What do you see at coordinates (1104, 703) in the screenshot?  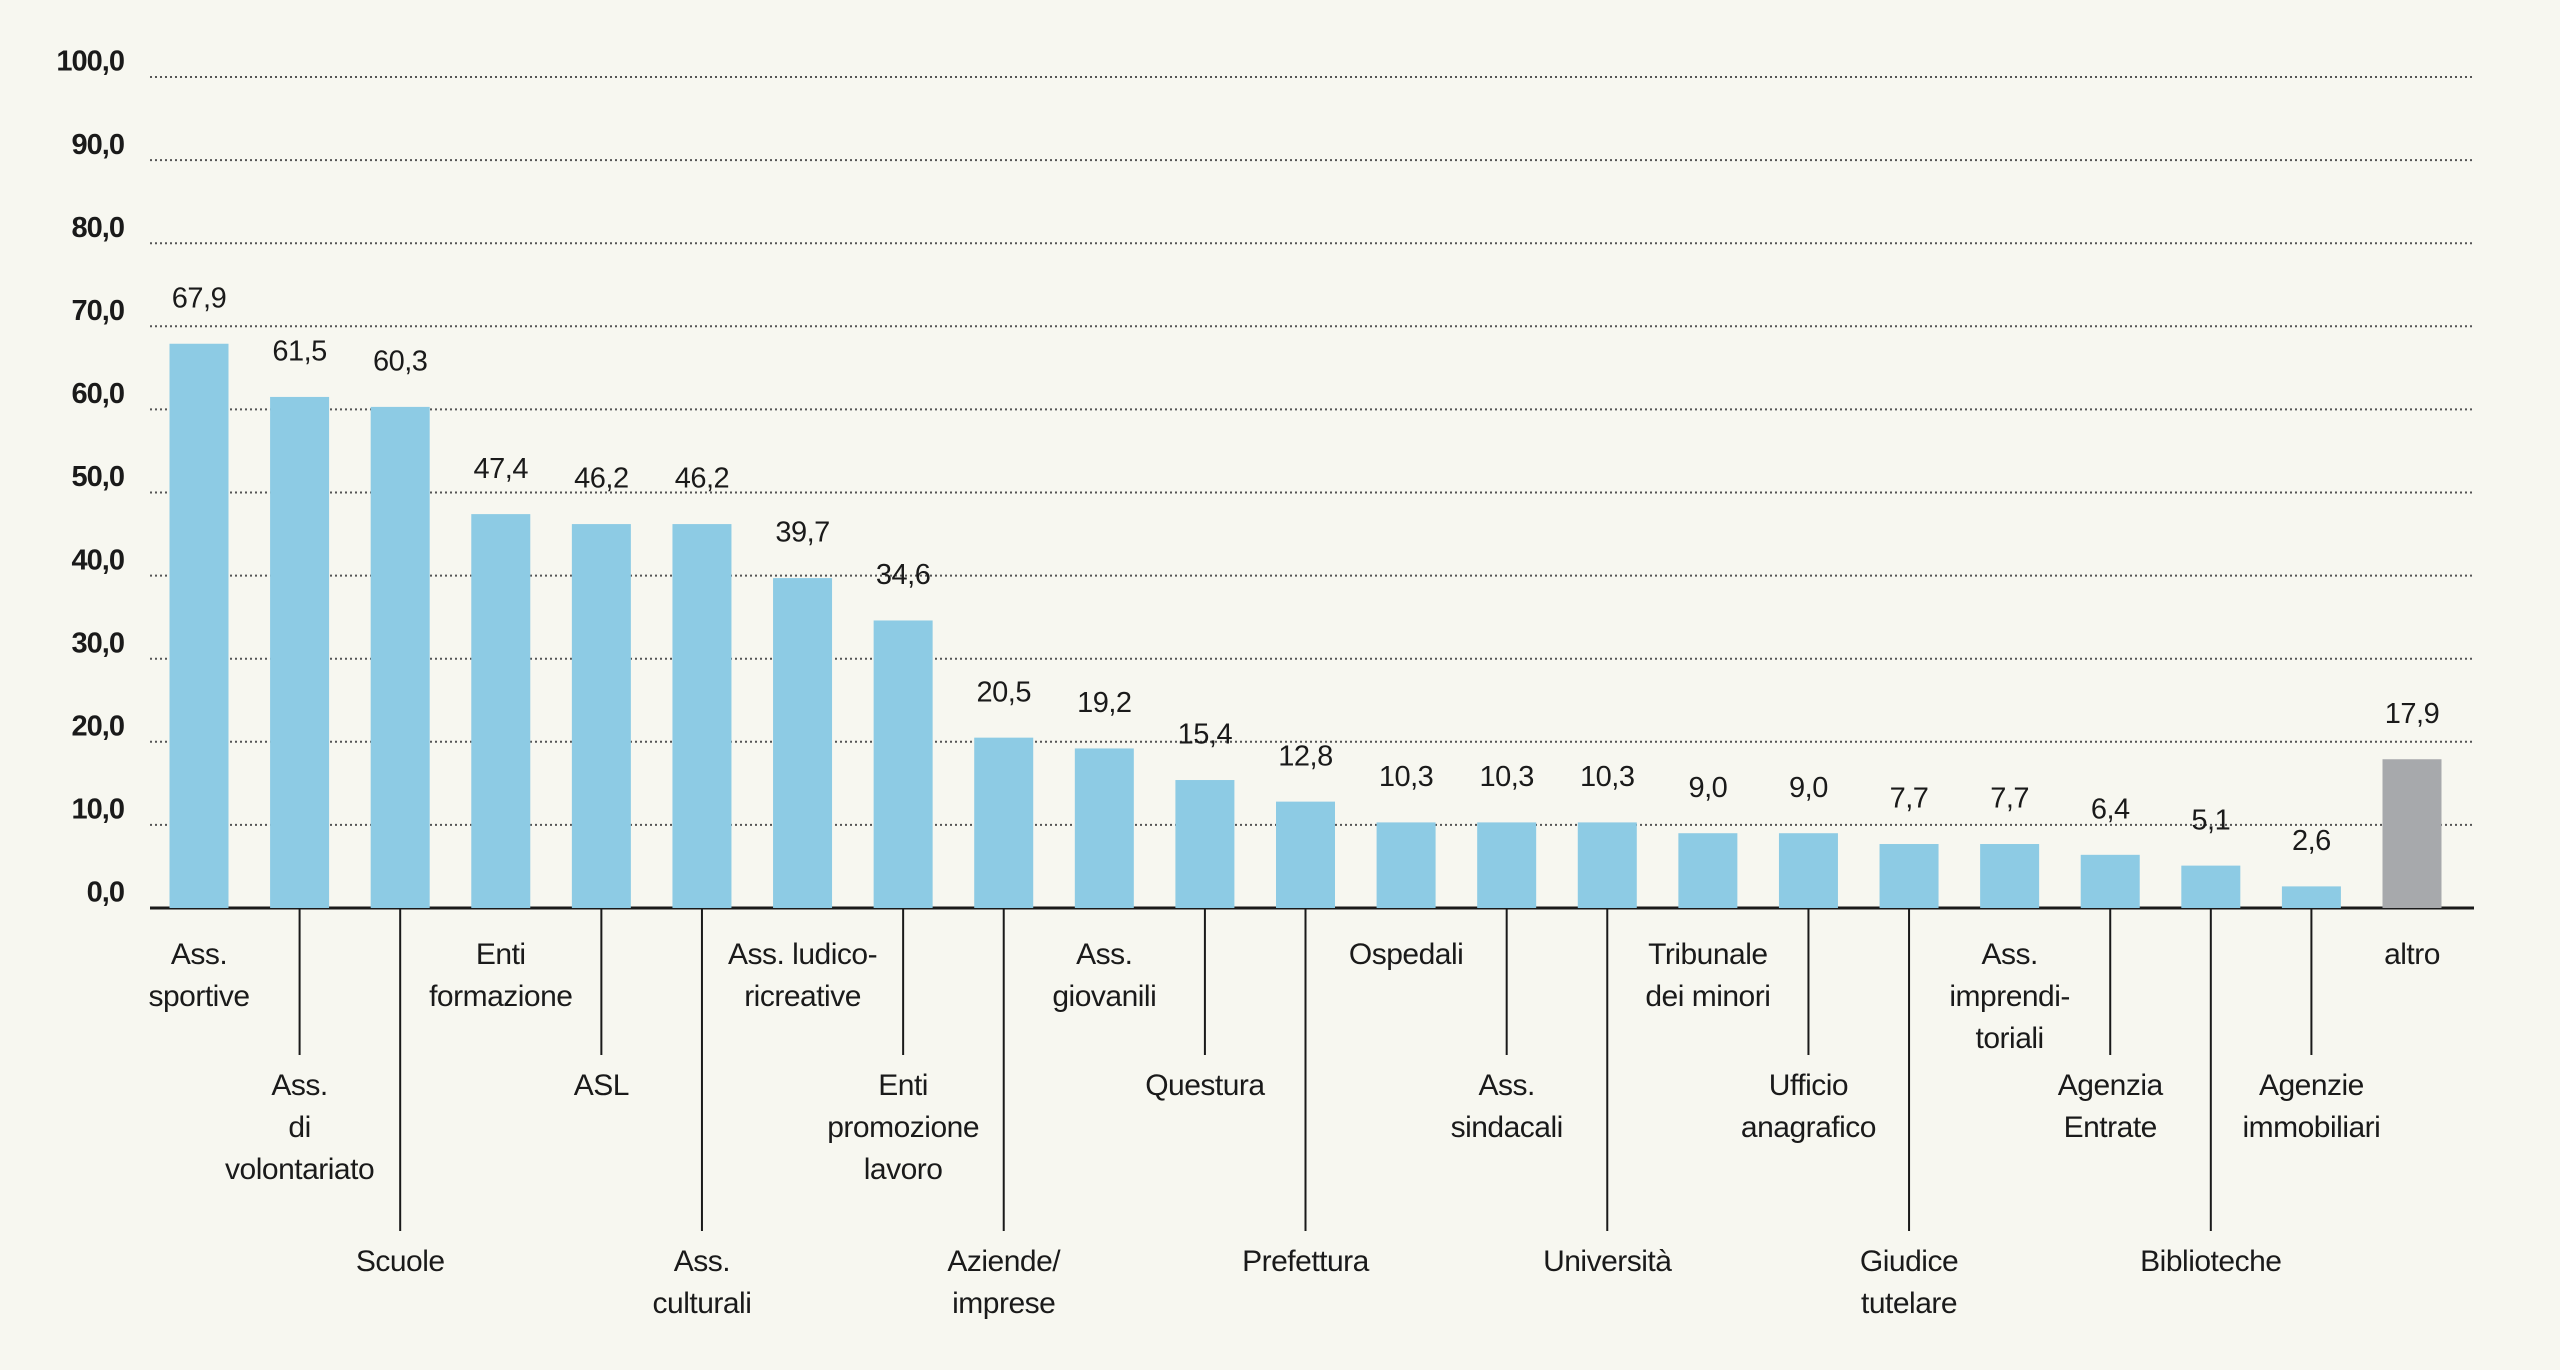 I see `value-label: 19,2` at bounding box center [1104, 703].